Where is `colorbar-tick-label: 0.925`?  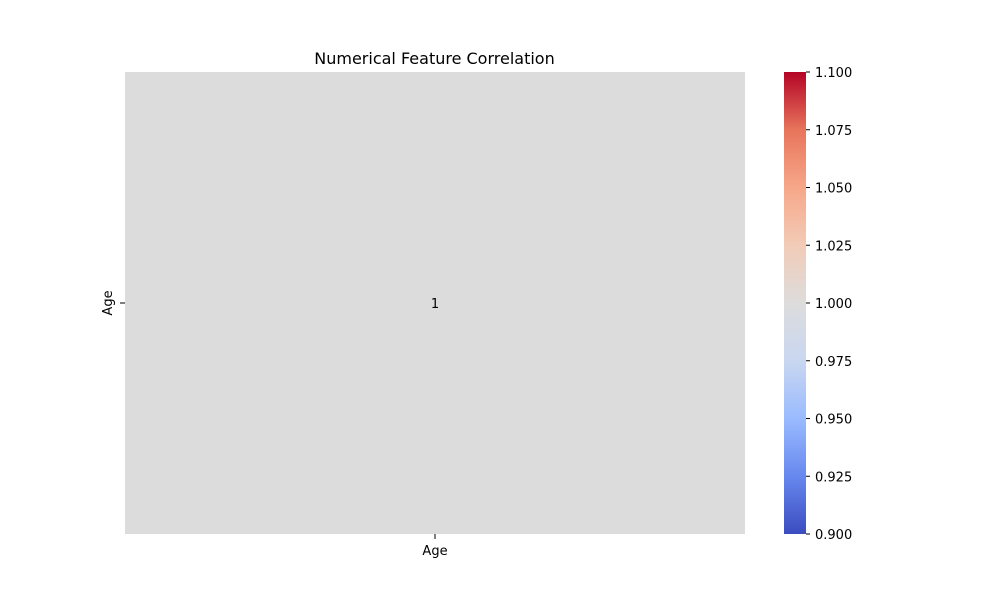
colorbar-tick-label: 0.925 is located at coordinates (833, 477).